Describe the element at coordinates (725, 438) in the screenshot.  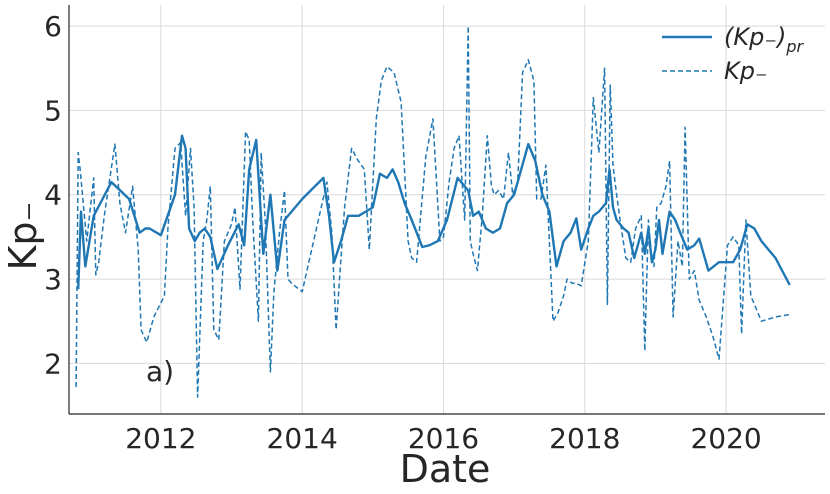
I see `x-tick-label: 2020` at that location.